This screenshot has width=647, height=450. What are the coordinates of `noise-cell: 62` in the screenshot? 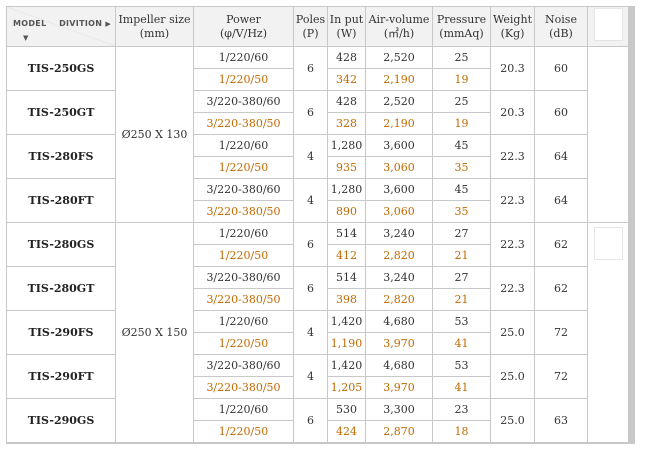 It's located at (561, 244).